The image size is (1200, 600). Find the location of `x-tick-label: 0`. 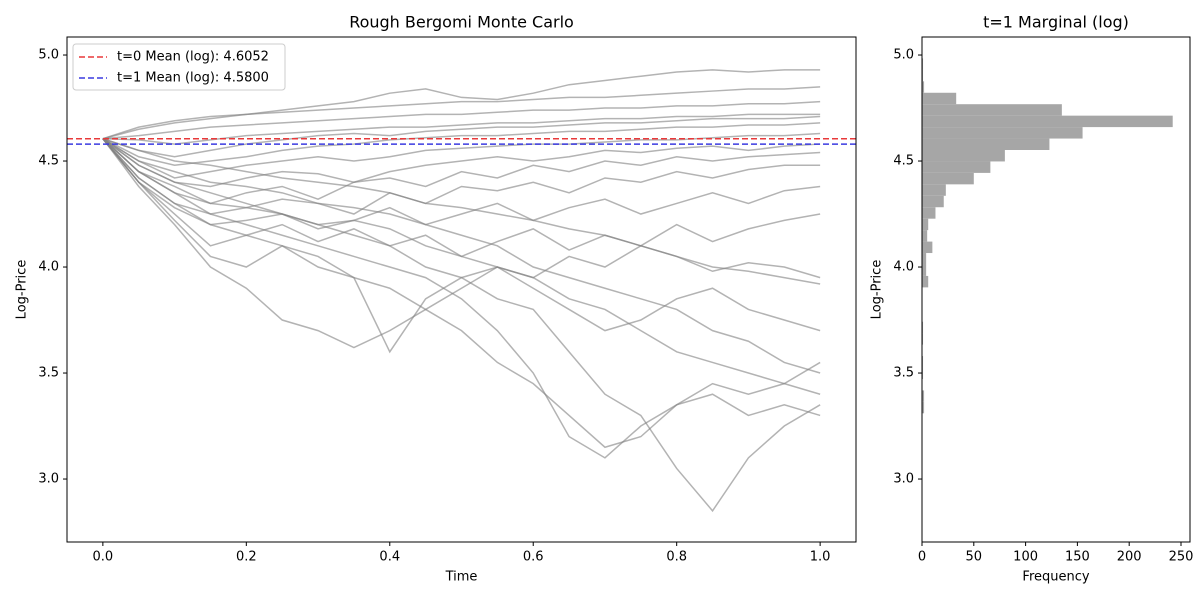

x-tick-label: 0 is located at coordinates (922, 557).